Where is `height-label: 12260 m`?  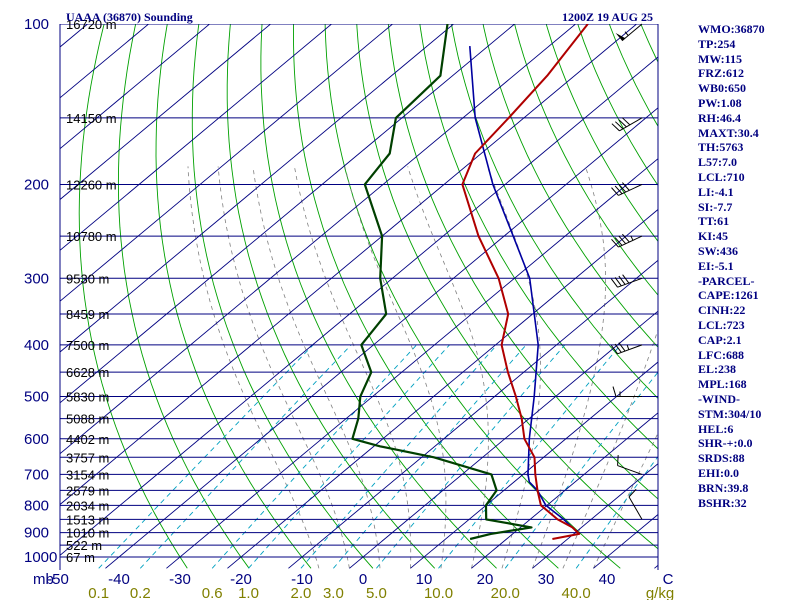 height-label: 12260 m is located at coordinates (91, 184).